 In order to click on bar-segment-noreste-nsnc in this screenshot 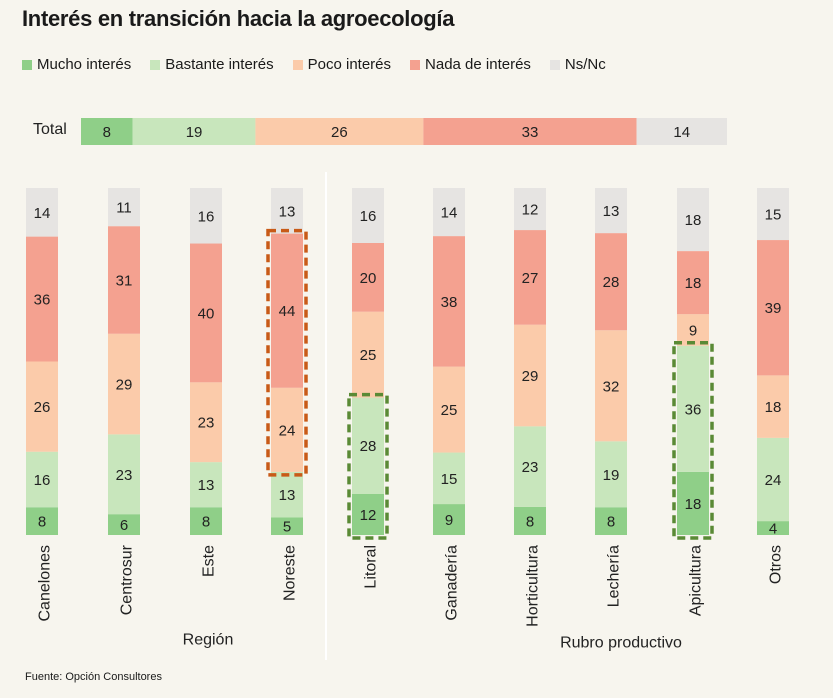, I will do `click(287, 211)`.